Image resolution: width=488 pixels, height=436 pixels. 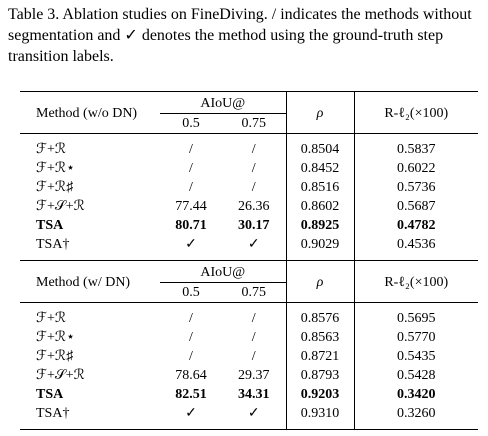 What do you see at coordinates (191, 225) in the screenshot?
I see `value-cell: 80.71` at bounding box center [191, 225].